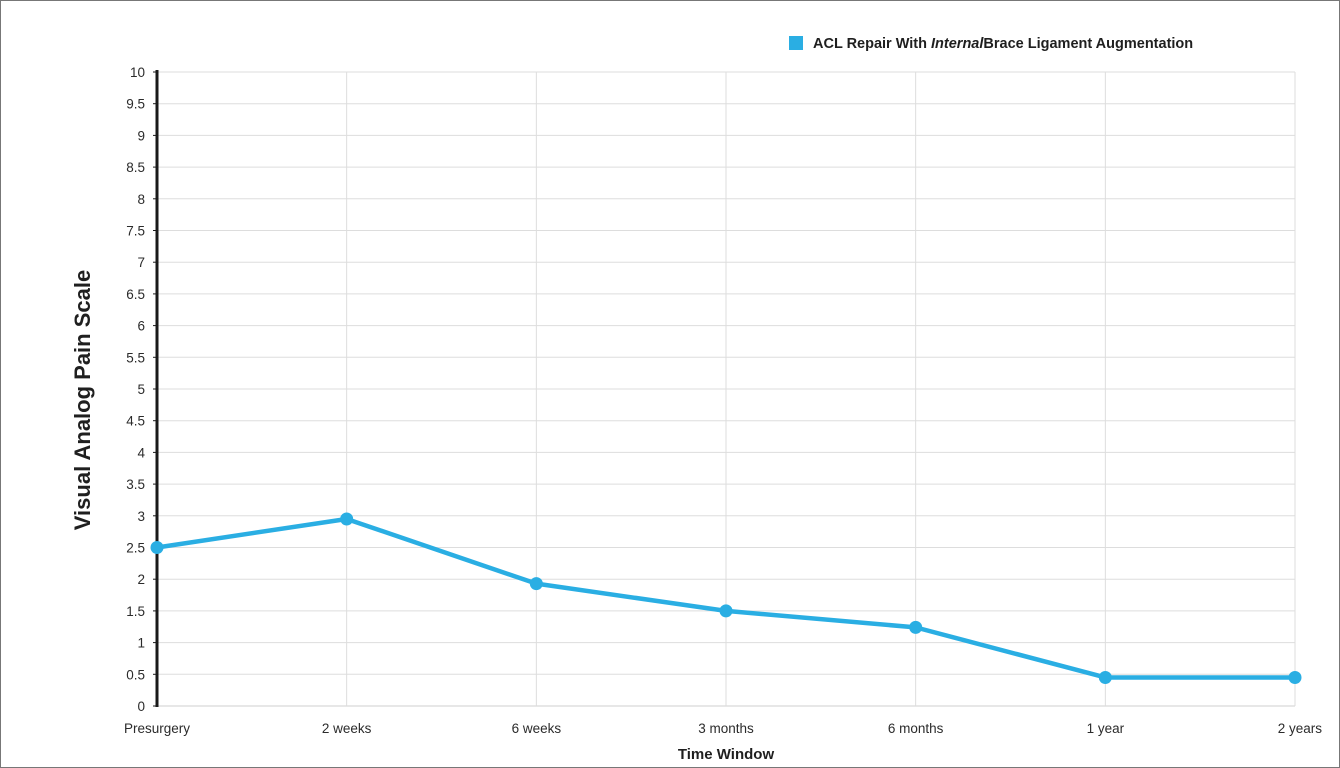 Image resolution: width=1340 pixels, height=768 pixels. Describe the element at coordinates (726, 728) in the screenshot. I see `x-tick-label: 3 months` at that location.